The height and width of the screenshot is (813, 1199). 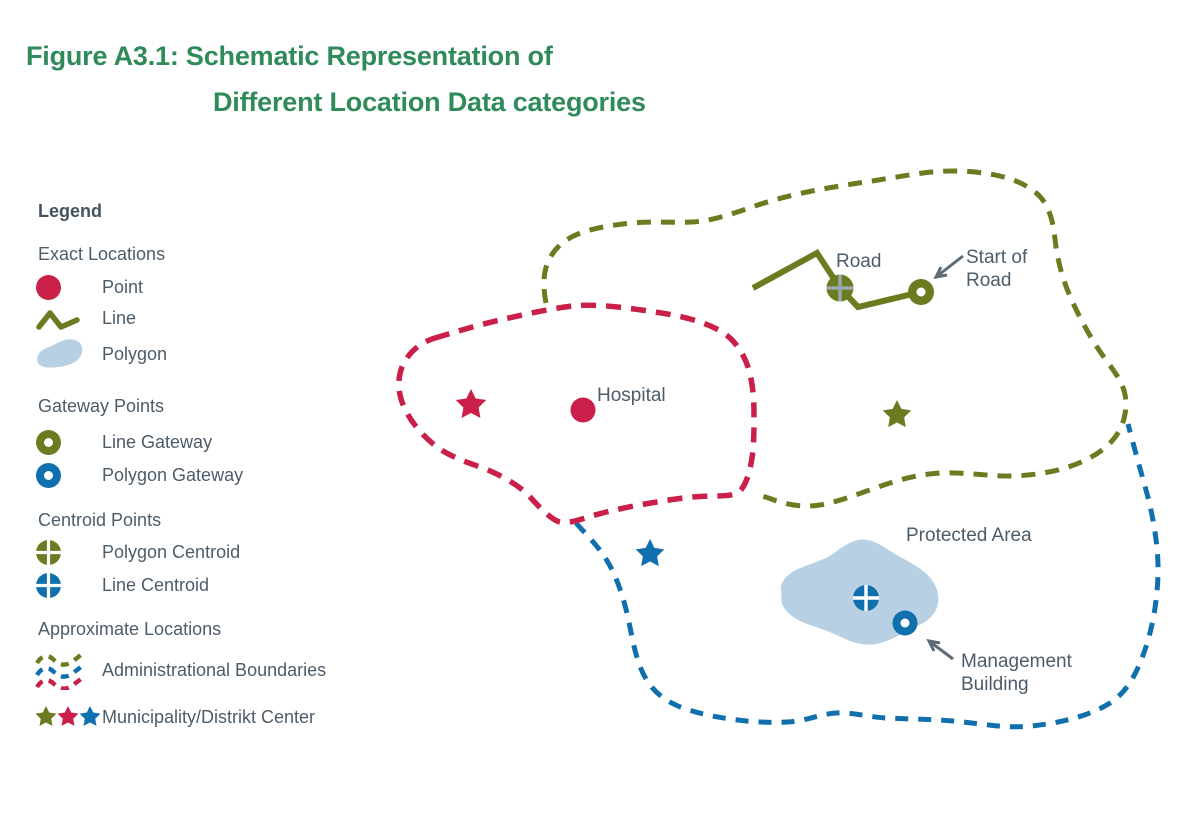 I want to click on legend-item-label: Polygon, so click(x=135, y=353).